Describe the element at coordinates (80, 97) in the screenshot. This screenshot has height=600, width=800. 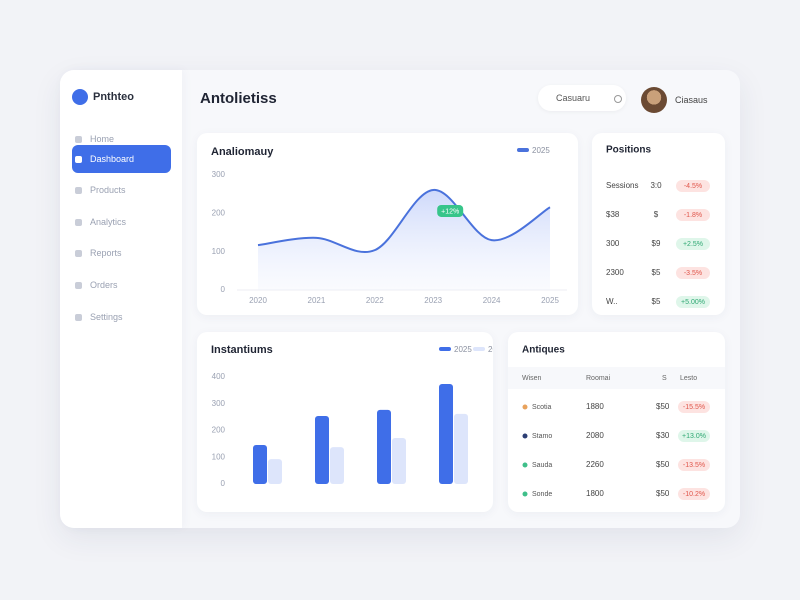
I see `brand-logo` at that location.